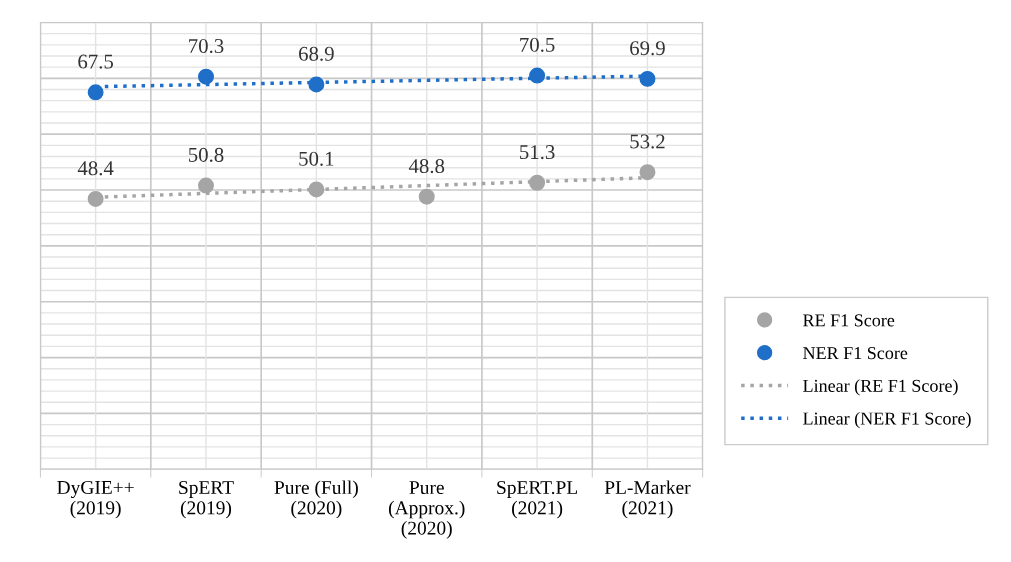  I want to click on x-tick-label: SpERT.PL (2021), so click(537, 500).